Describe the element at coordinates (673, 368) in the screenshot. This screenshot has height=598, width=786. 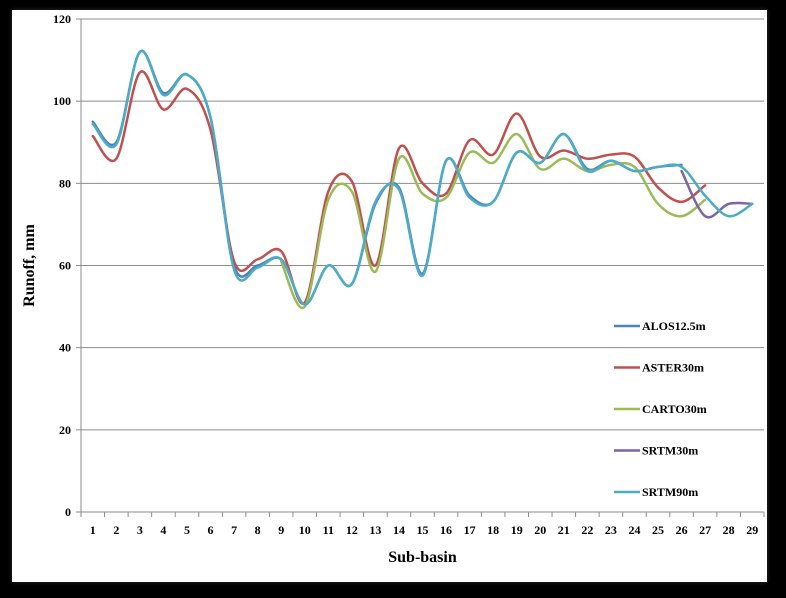
I see `legend-label: ASTER30m` at that location.